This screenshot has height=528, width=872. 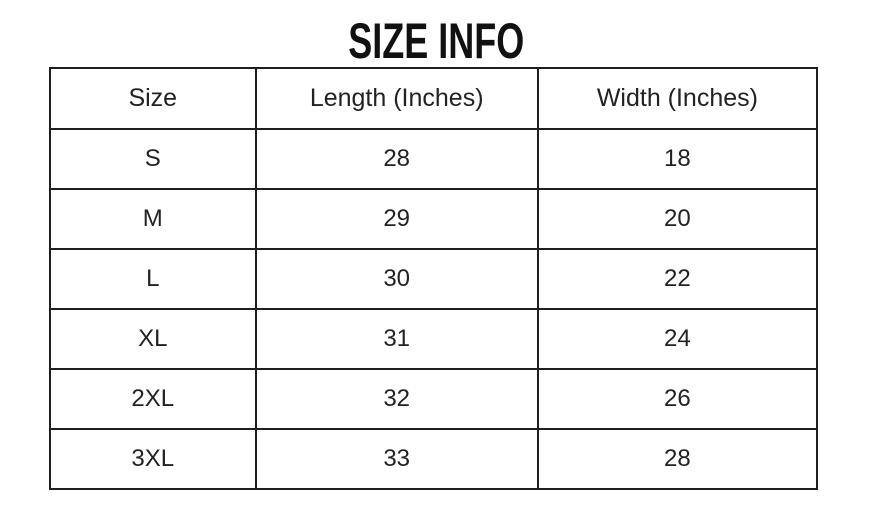 I want to click on cell-width: 26, so click(x=677, y=399).